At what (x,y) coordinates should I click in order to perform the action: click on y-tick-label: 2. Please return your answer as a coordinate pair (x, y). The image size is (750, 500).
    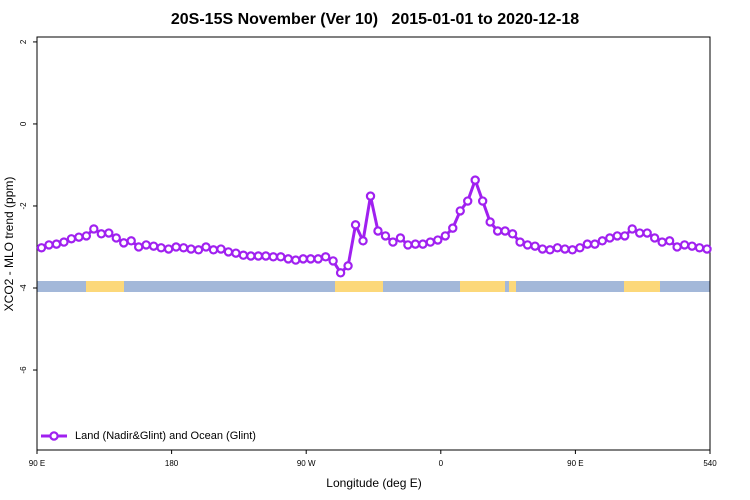
    Looking at the image, I should click on (23, 41).